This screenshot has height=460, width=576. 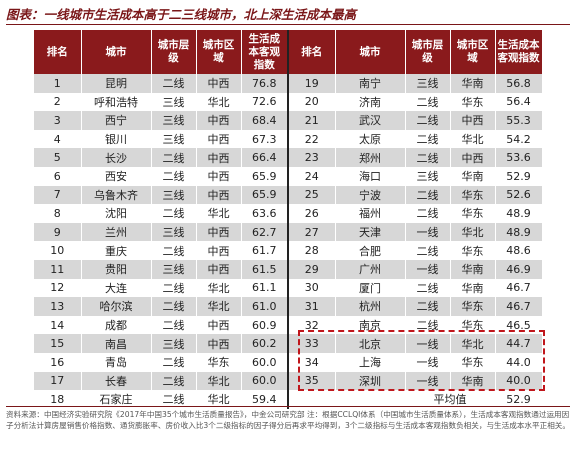 What do you see at coordinates (58, 381) in the screenshot?
I see `cell-rank: 17` at bounding box center [58, 381].